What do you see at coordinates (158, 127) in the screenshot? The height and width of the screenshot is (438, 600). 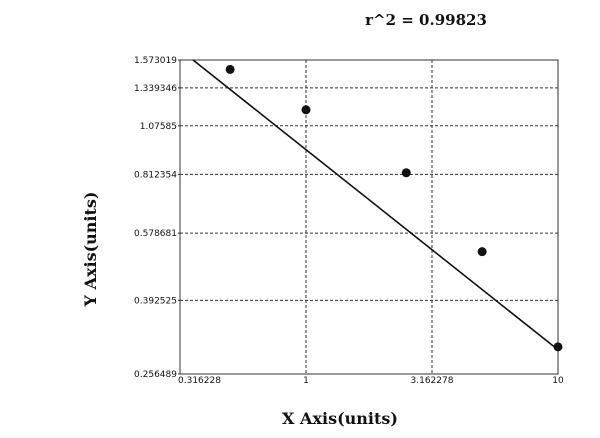 I see `y-tick-label: 1.07585` at bounding box center [158, 127].